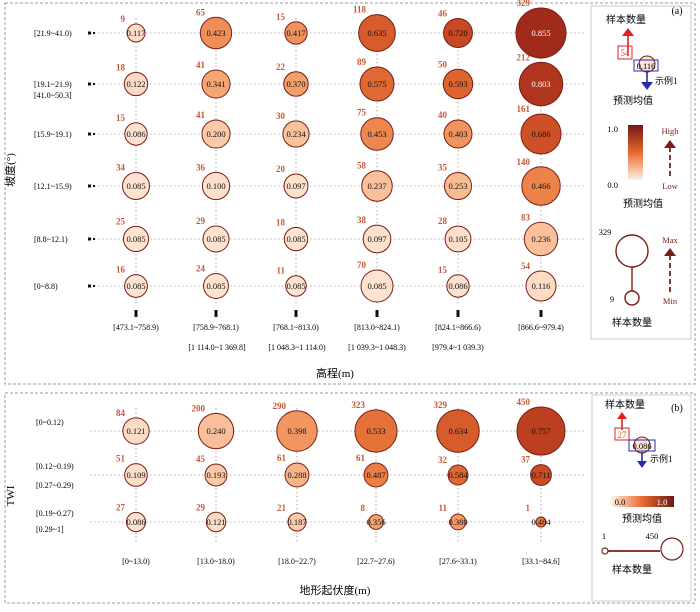  Describe the element at coordinates (362, 166) in the screenshot. I see `panel-a-bubble-count: 58` at that location.